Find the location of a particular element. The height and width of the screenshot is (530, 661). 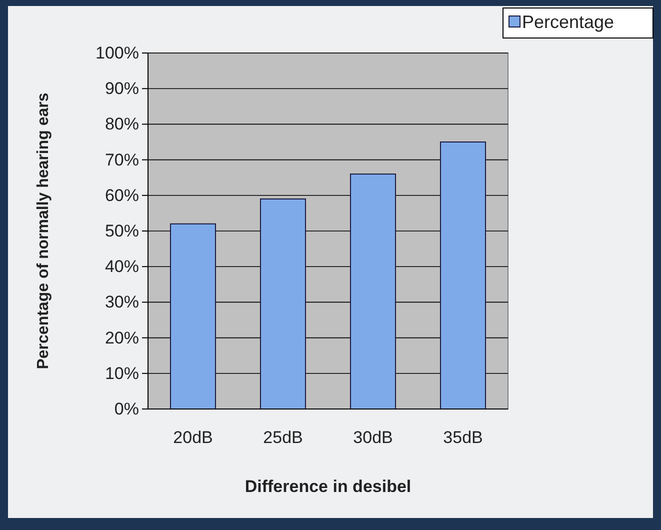

x-tick-label: 25dB is located at coordinates (283, 438).